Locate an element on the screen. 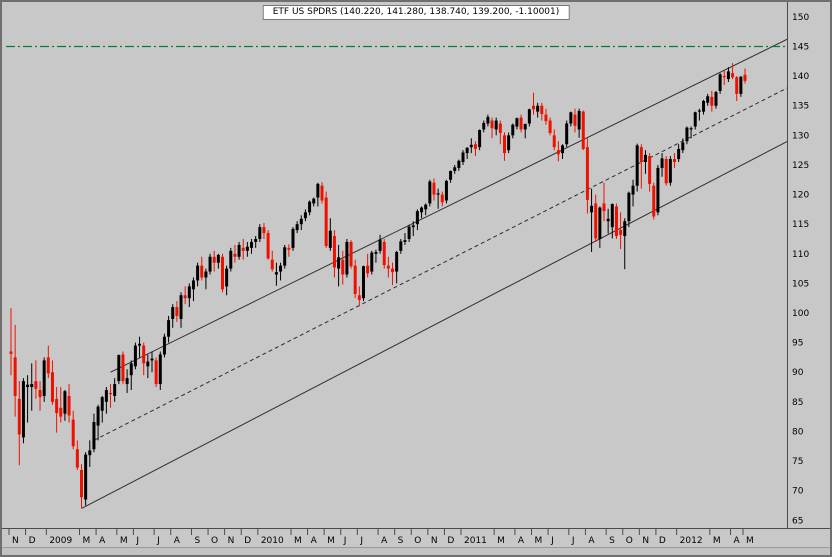  y-axis-label: 150 is located at coordinates (800, 18).